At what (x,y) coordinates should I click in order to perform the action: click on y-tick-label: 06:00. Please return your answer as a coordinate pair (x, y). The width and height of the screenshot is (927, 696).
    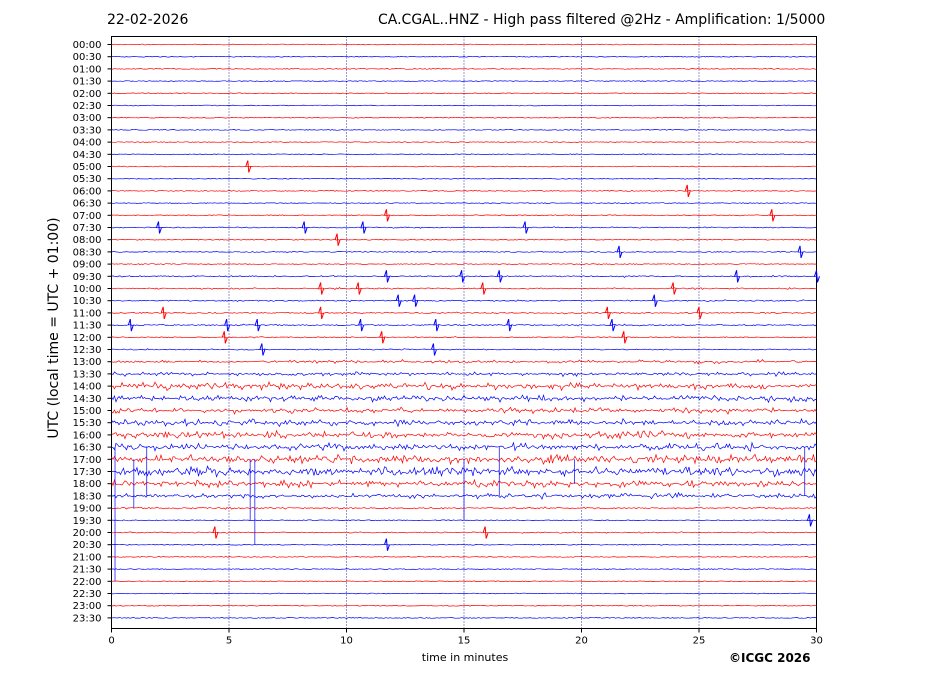
    Looking at the image, I should click on (87, 191).